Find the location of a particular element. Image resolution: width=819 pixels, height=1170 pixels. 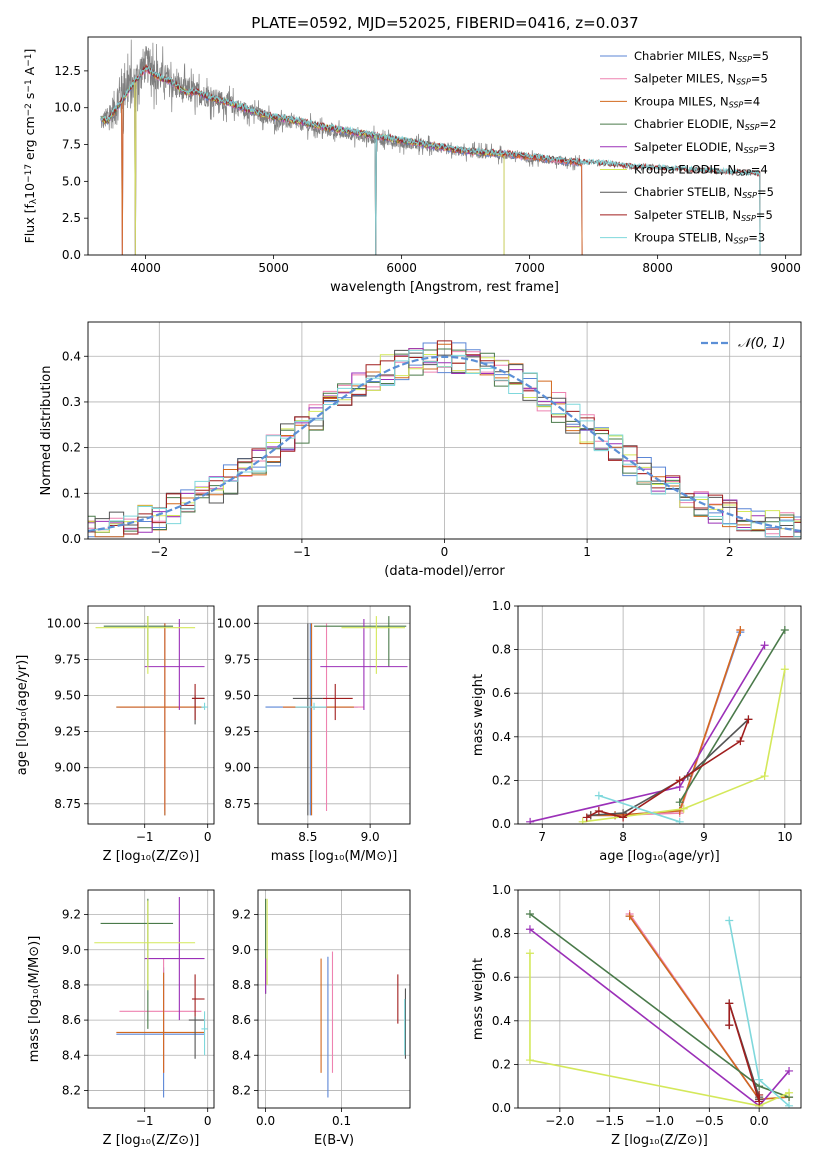

legend-entry: 𝒩(0, 1) is located at coordinates (761, 343).